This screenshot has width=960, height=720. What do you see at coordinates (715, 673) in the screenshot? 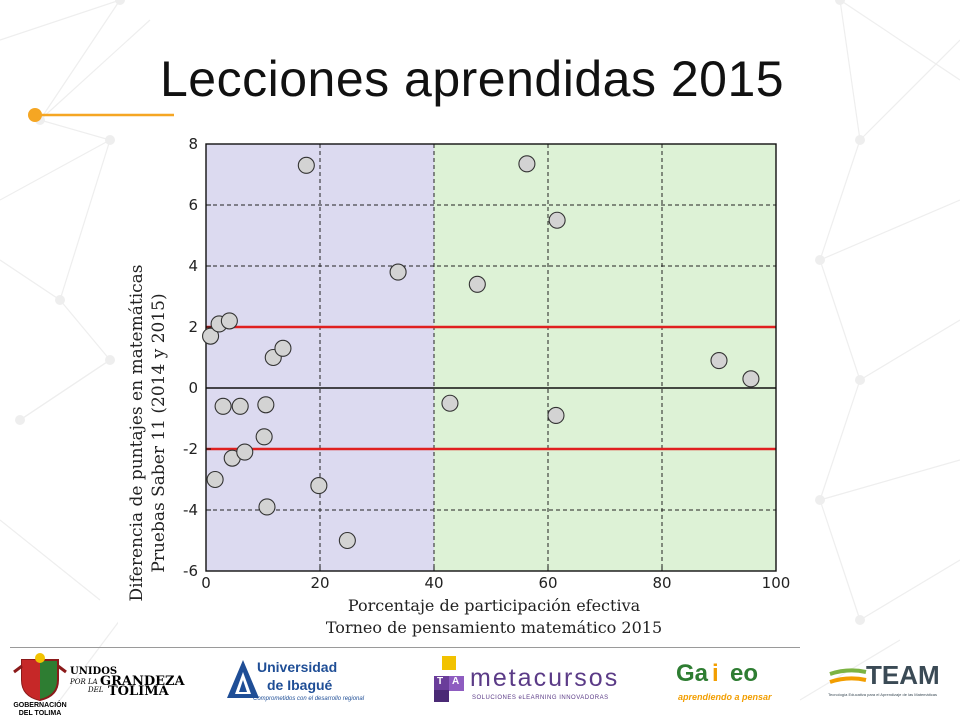
I see `galileo-i-text: i` at bounding box center [715, 673].